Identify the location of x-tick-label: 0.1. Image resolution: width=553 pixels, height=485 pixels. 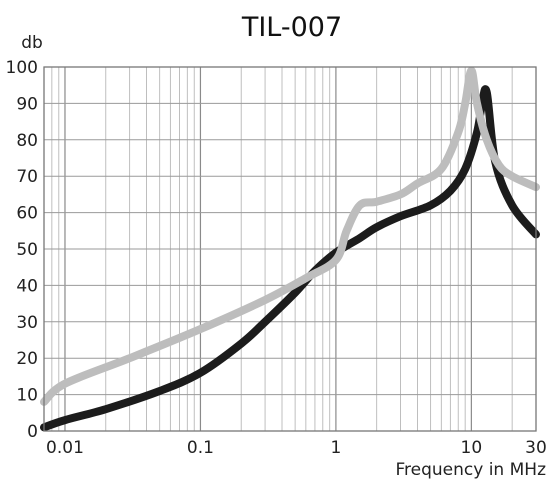
(200, 448).